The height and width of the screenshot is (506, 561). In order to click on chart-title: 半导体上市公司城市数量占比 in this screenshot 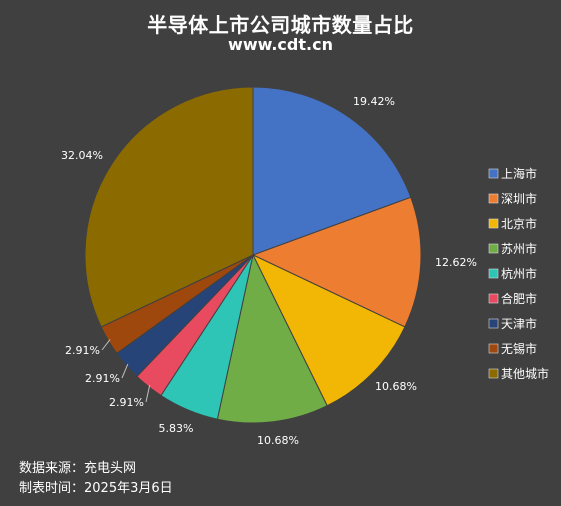, I will do `click(280, 25)`.